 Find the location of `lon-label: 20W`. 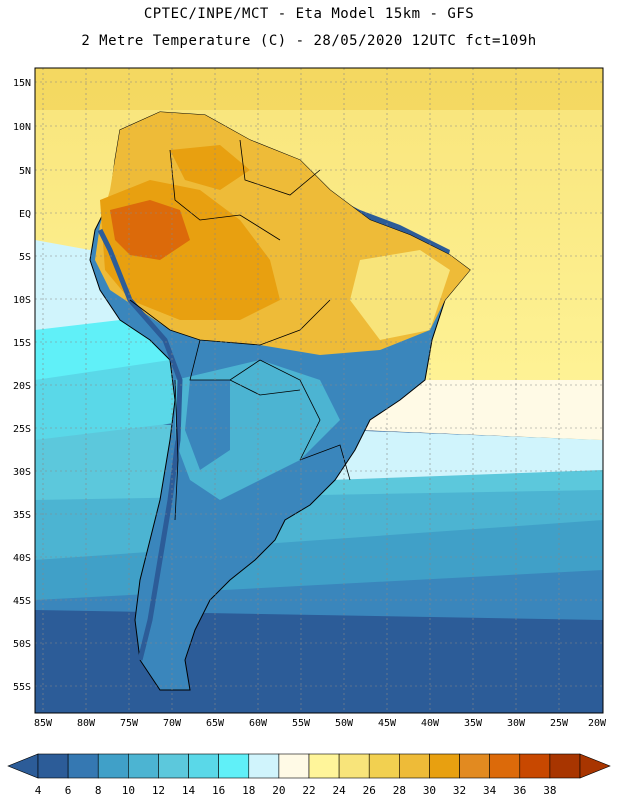

lon-label: 20W is located at coordinates (597, 723).